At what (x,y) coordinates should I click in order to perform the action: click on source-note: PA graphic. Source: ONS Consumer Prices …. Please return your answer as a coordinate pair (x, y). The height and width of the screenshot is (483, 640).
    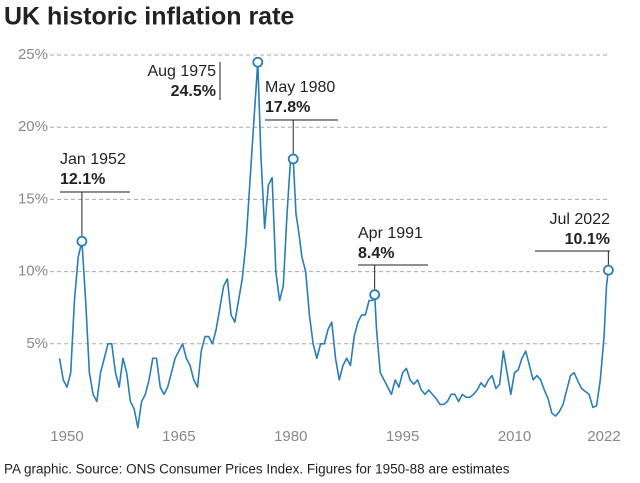
    Looking at the image, I should click on (257, 469).